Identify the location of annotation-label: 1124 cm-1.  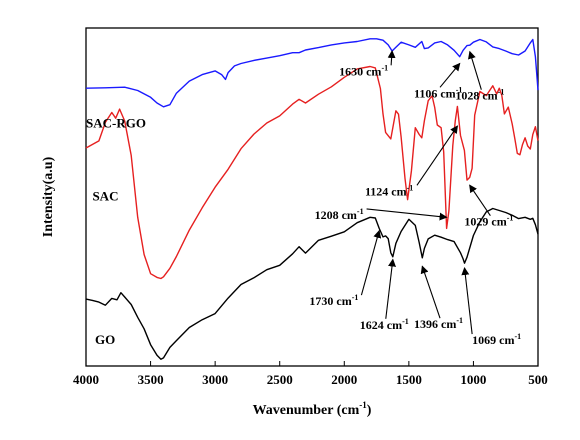
(389, 190).